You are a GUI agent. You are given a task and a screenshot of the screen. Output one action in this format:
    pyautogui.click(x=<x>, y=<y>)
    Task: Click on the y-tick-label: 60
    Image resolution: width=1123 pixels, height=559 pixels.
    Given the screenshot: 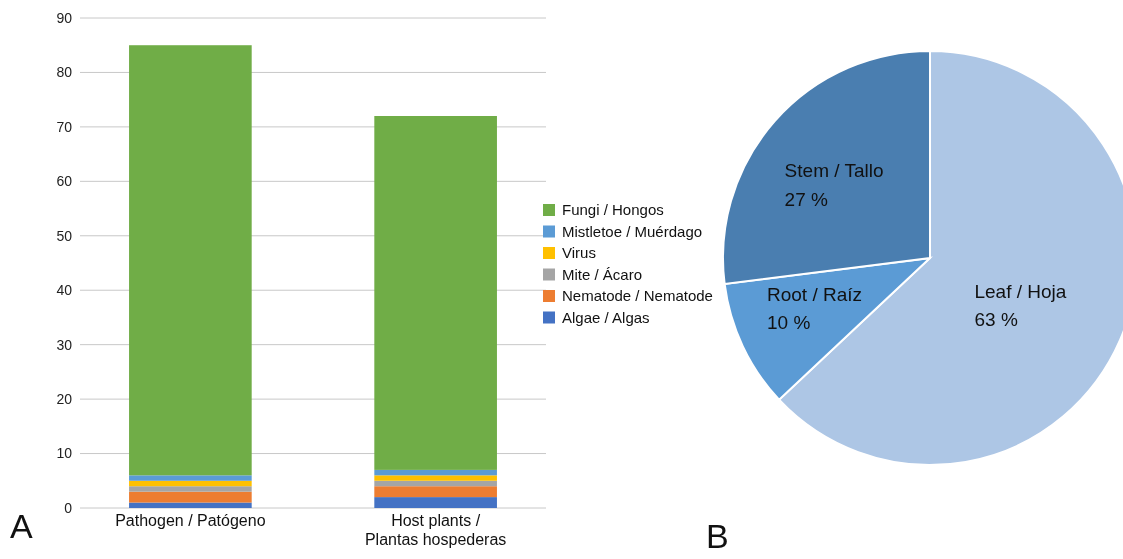 What is the action you would take?
    pyautogui.click(x=64, y=181)
    